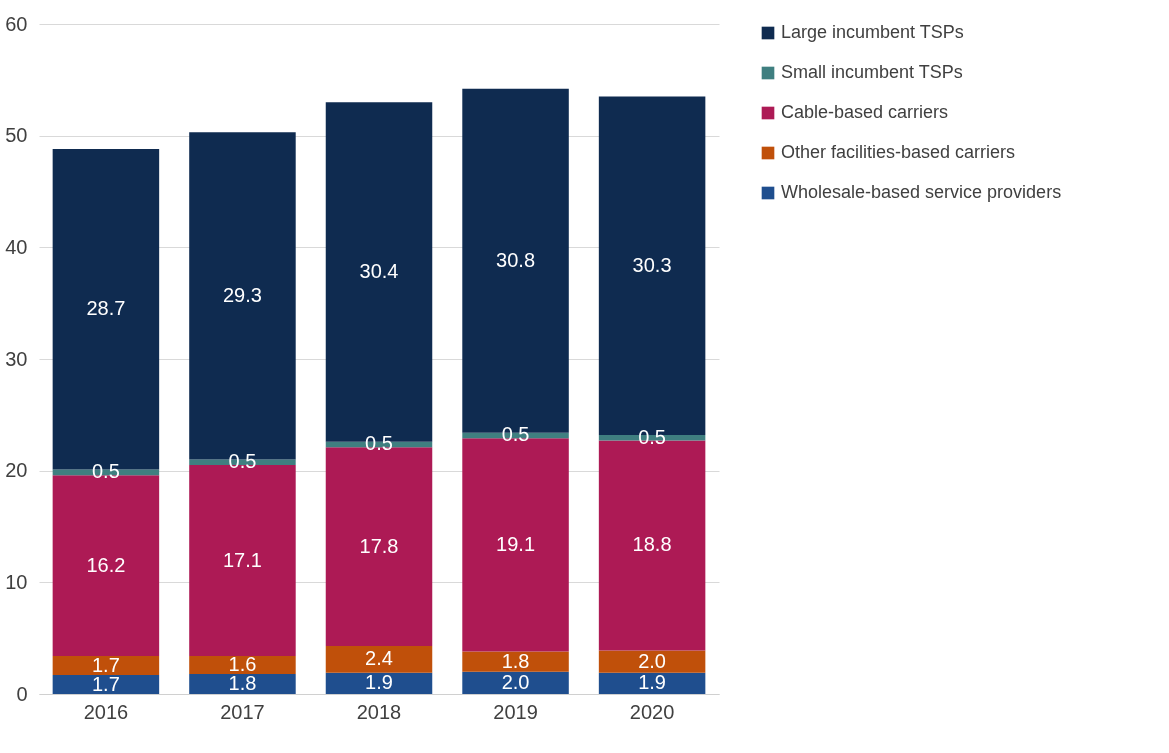  What do you see at coordinates (379, 545) in the screenshot?
I see `data-label: 17.8` at bounding box center [379, 545].